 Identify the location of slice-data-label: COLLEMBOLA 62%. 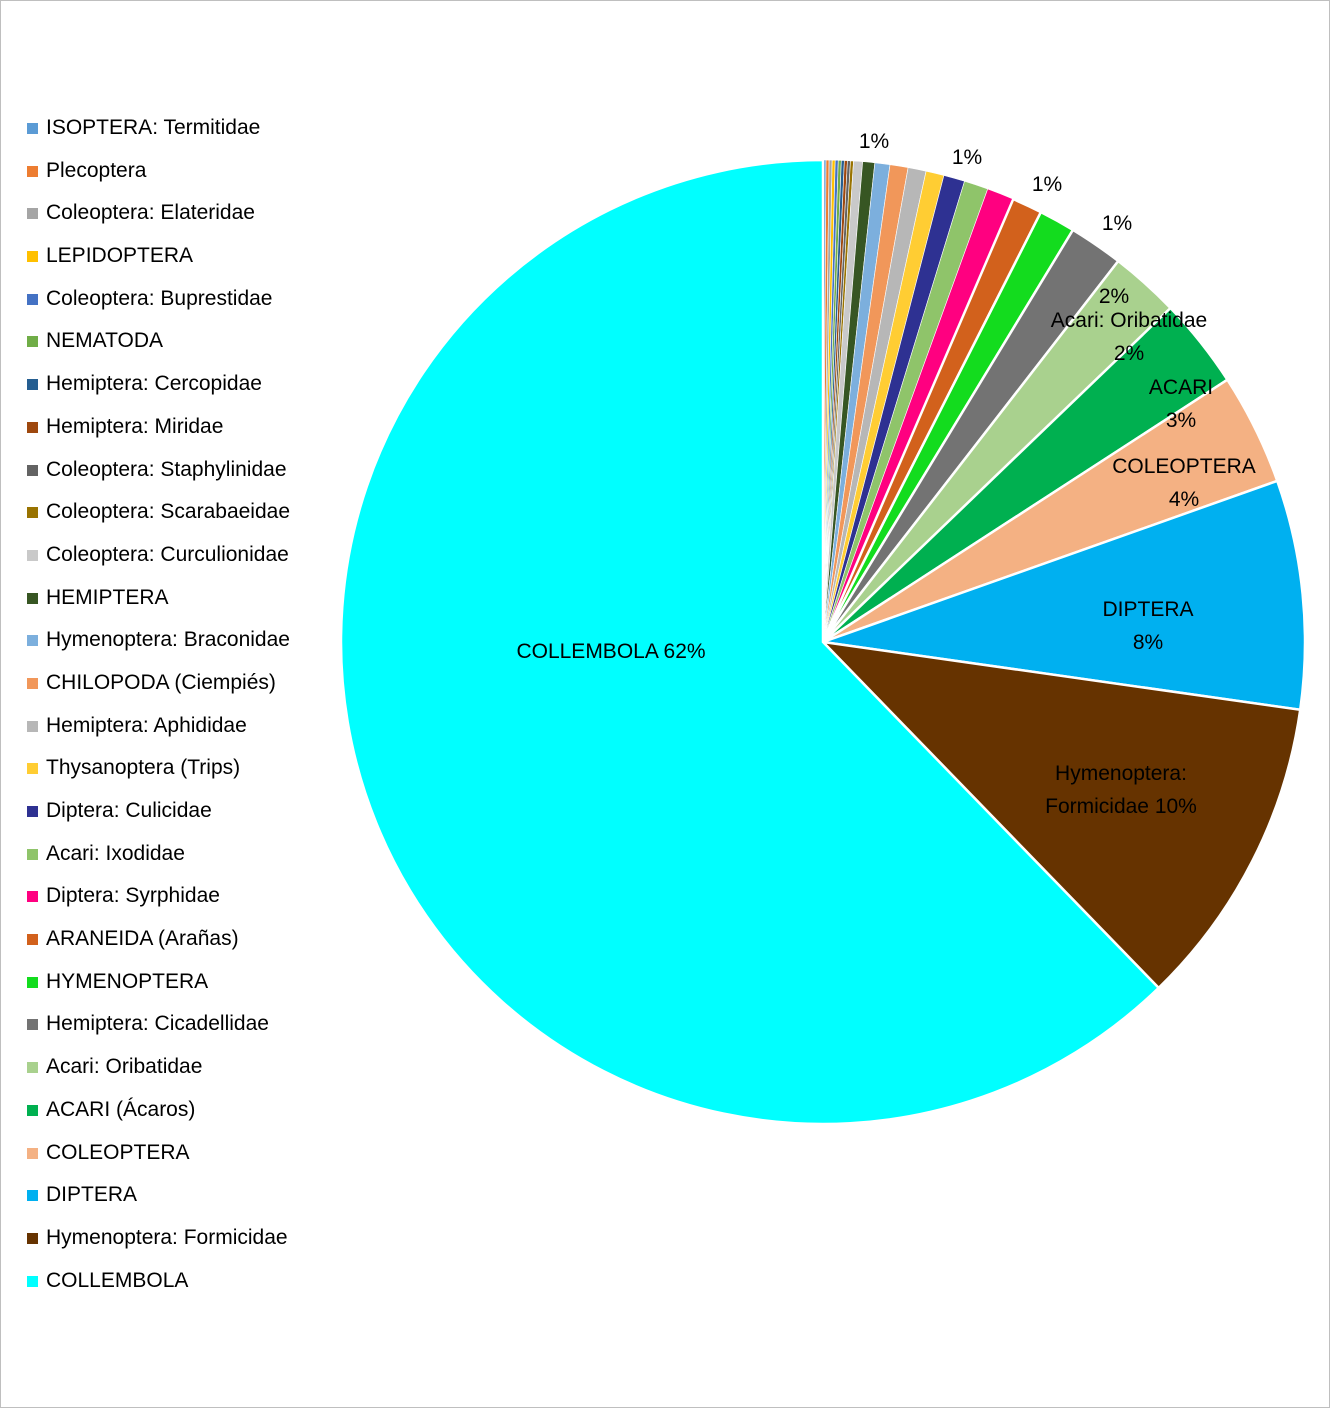
(610, 651).